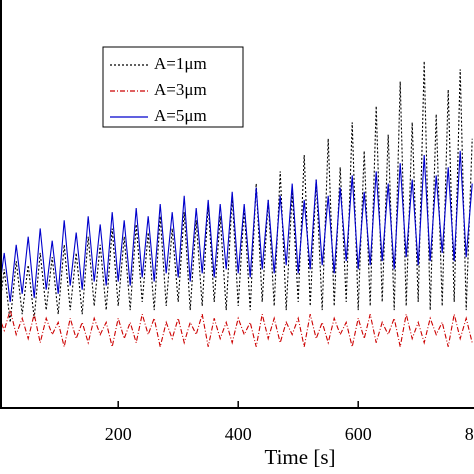 This screenshot has width=474, height=474. Describe the element at coordinates (180, 115) in the screenshot. I see `legend-label: A=5μm` at that location.